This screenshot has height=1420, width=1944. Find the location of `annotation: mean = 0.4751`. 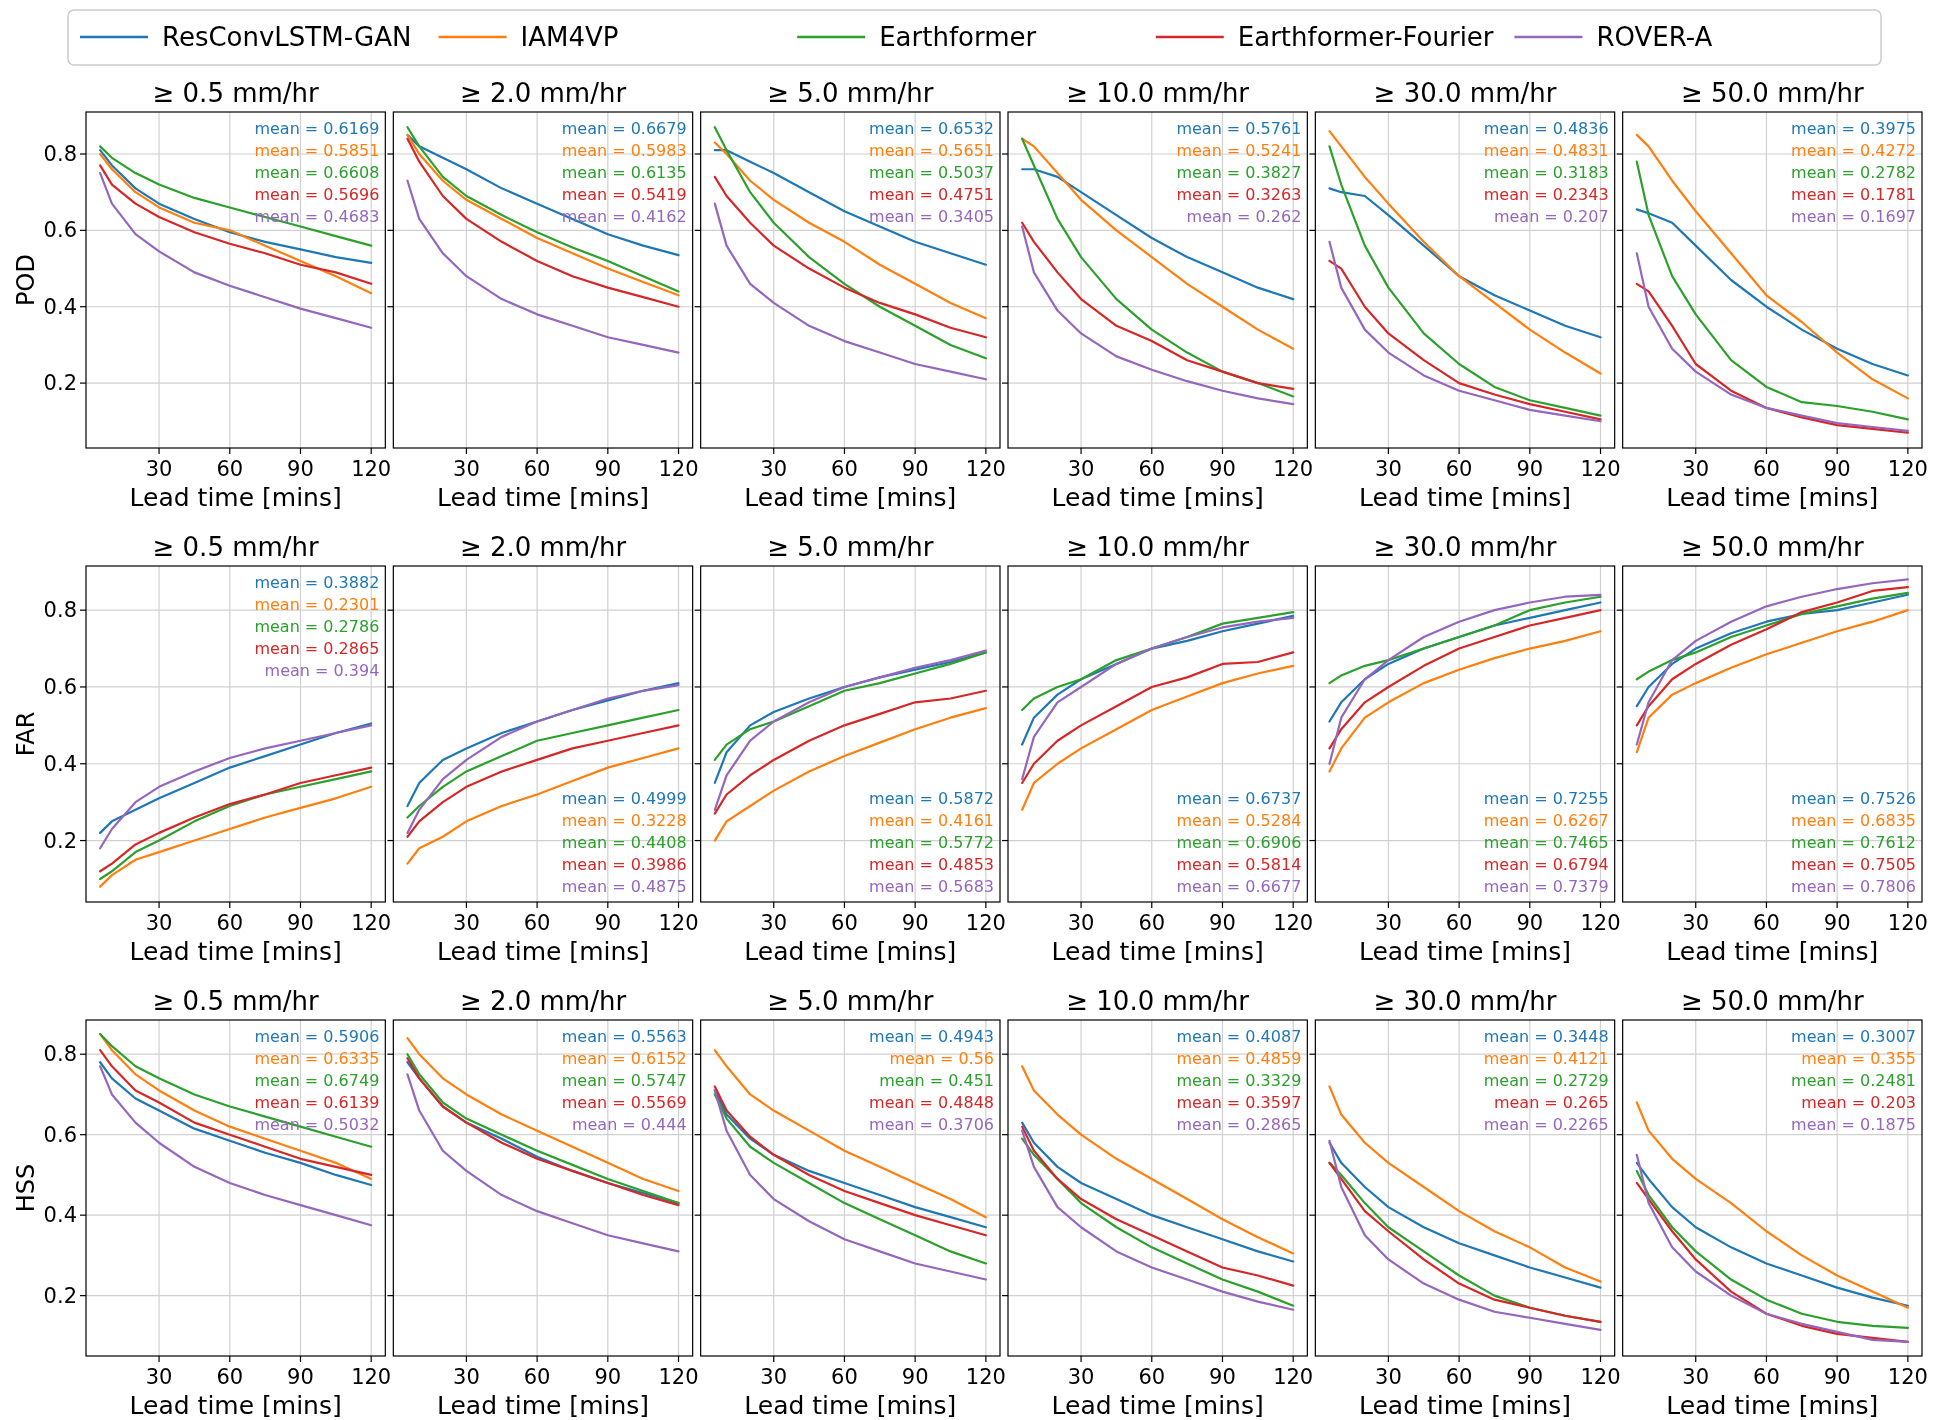

annotation: mean = 0.4751 is located at coordinates (931, 194).